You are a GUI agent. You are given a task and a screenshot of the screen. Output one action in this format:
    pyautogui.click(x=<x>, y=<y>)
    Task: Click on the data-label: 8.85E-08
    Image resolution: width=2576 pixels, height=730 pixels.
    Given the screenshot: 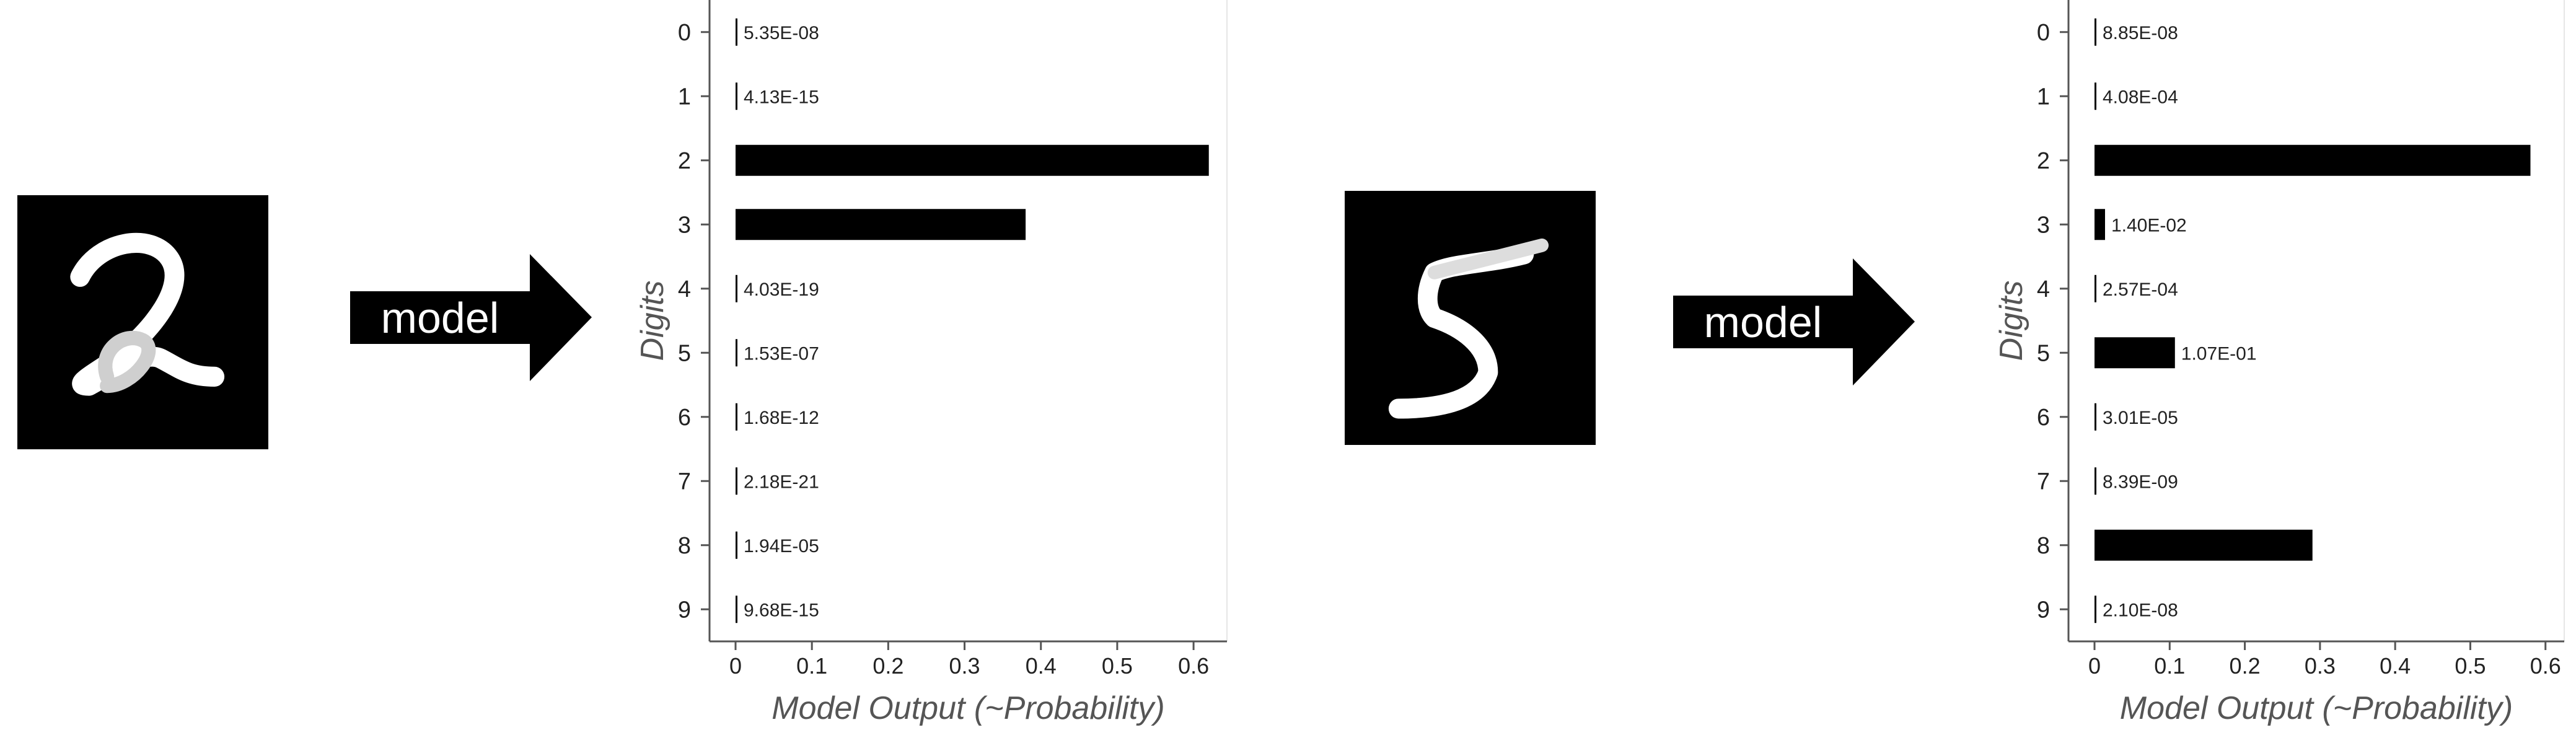 What is the action you would take?
    pyautogui.click(x=2140, y=33)
    